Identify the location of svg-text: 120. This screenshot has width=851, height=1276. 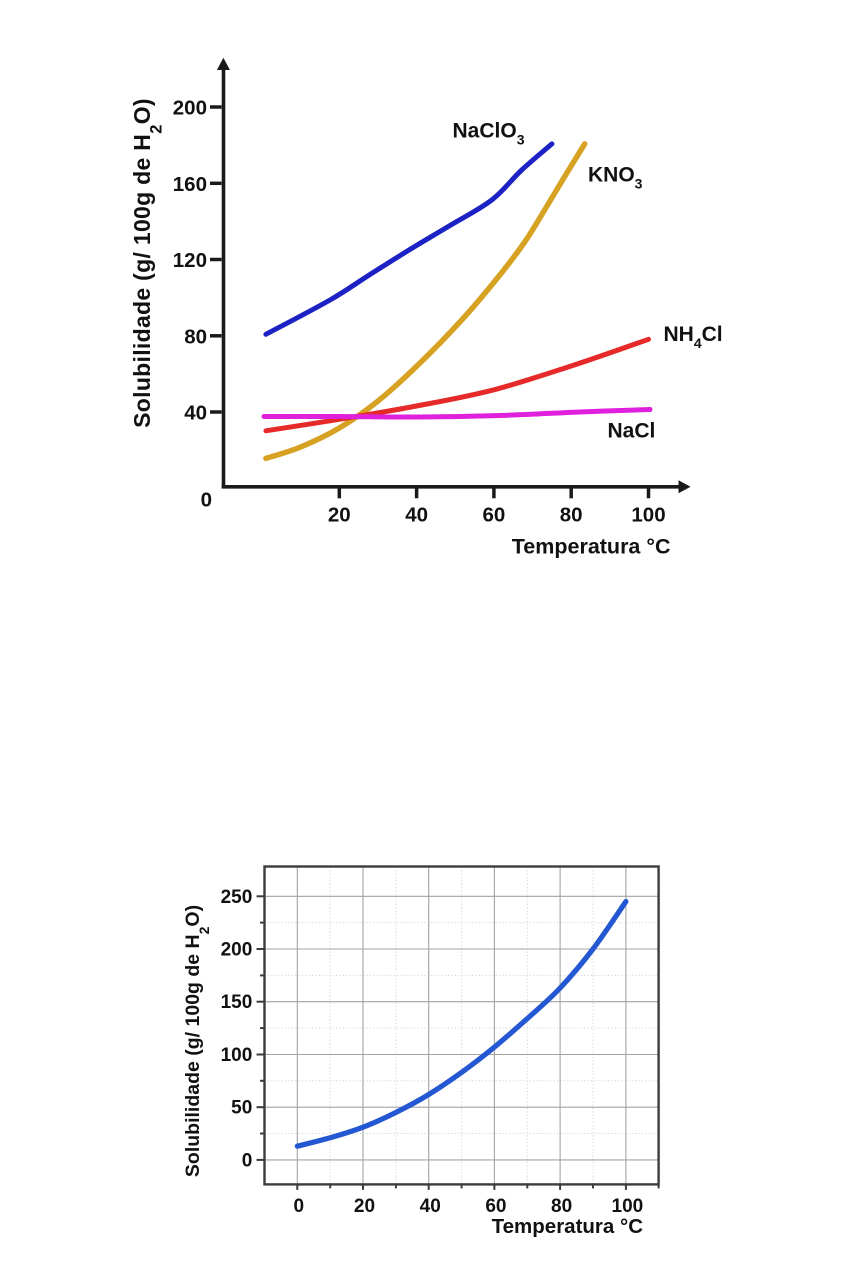
(190, 260).